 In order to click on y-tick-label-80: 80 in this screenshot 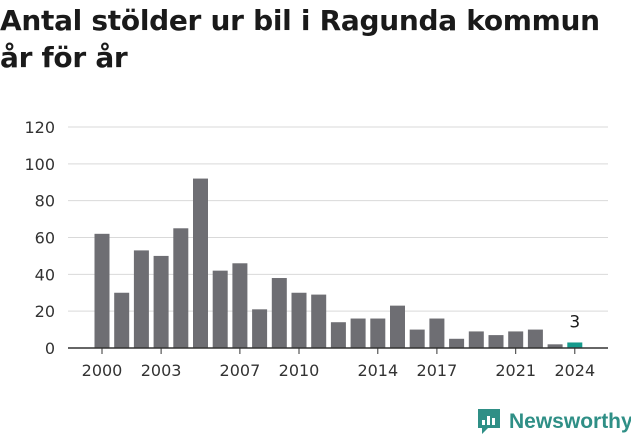, I will do `click(45, 201)`.